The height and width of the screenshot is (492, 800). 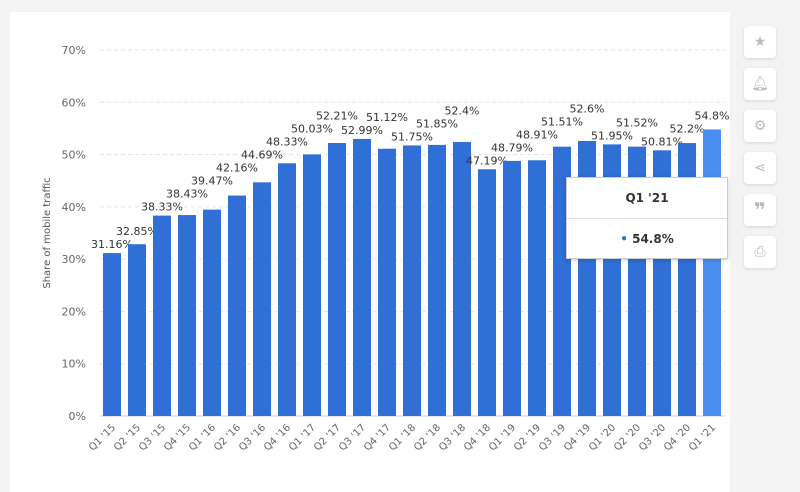 What do you see at coordinates (612, 135) in the screenshot?
I see `data-label: 51.95%` at bounding box center [612, 135].